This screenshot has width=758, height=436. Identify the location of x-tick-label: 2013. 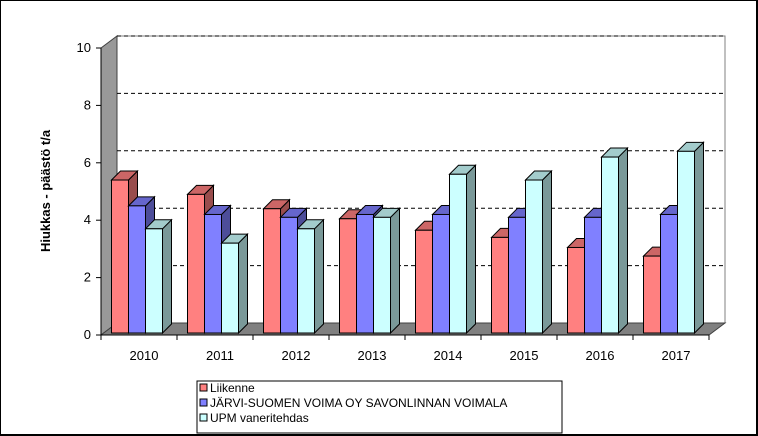
(372, 355).